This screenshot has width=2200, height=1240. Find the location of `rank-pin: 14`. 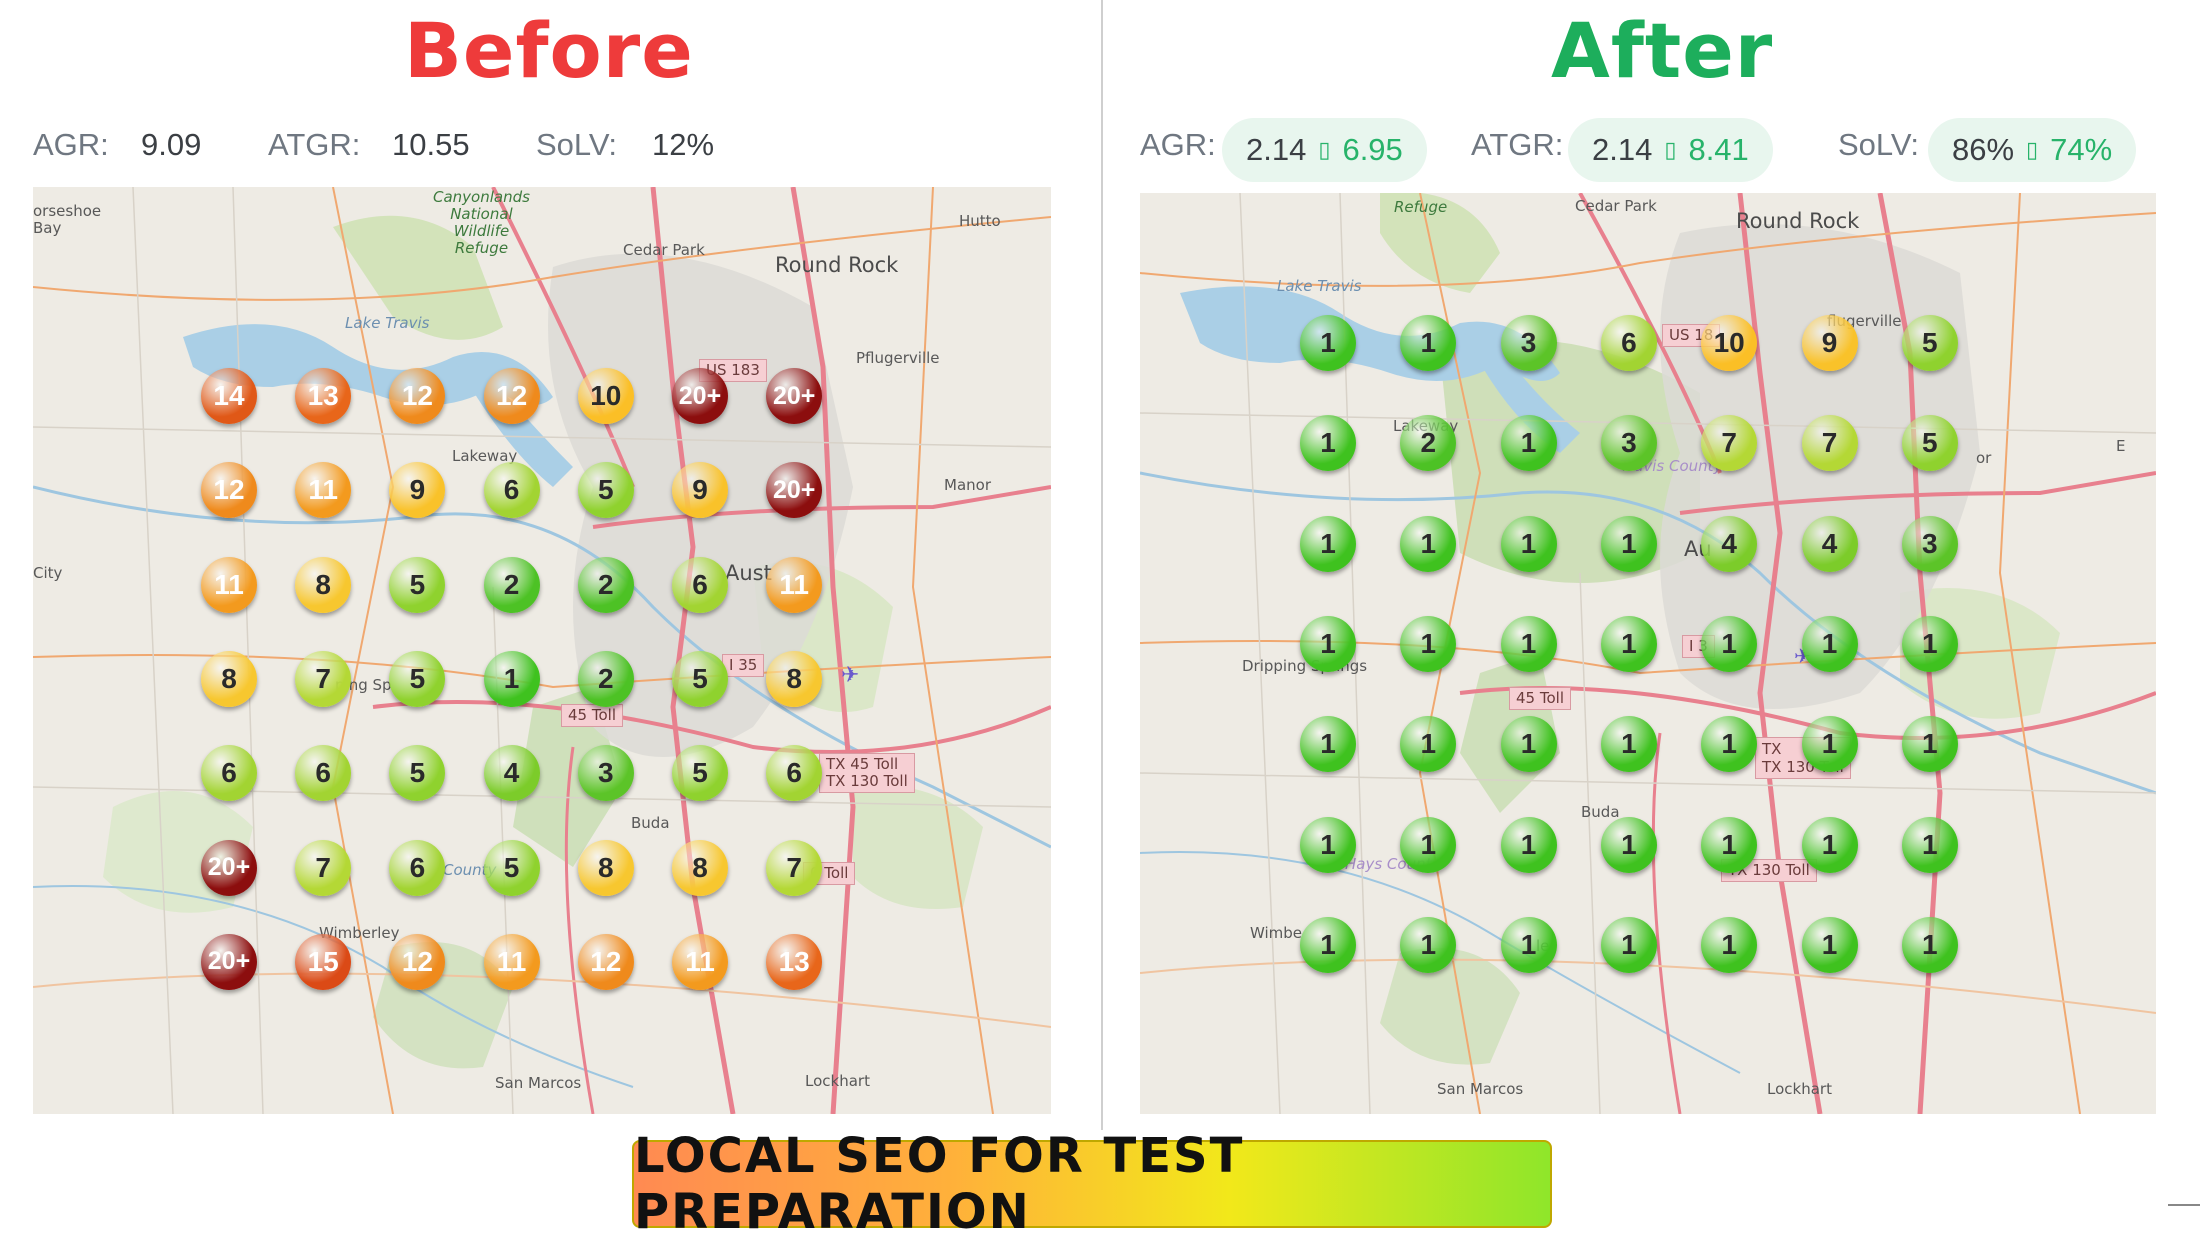

rank-pin: 14 is located at coordinates (229, 396).